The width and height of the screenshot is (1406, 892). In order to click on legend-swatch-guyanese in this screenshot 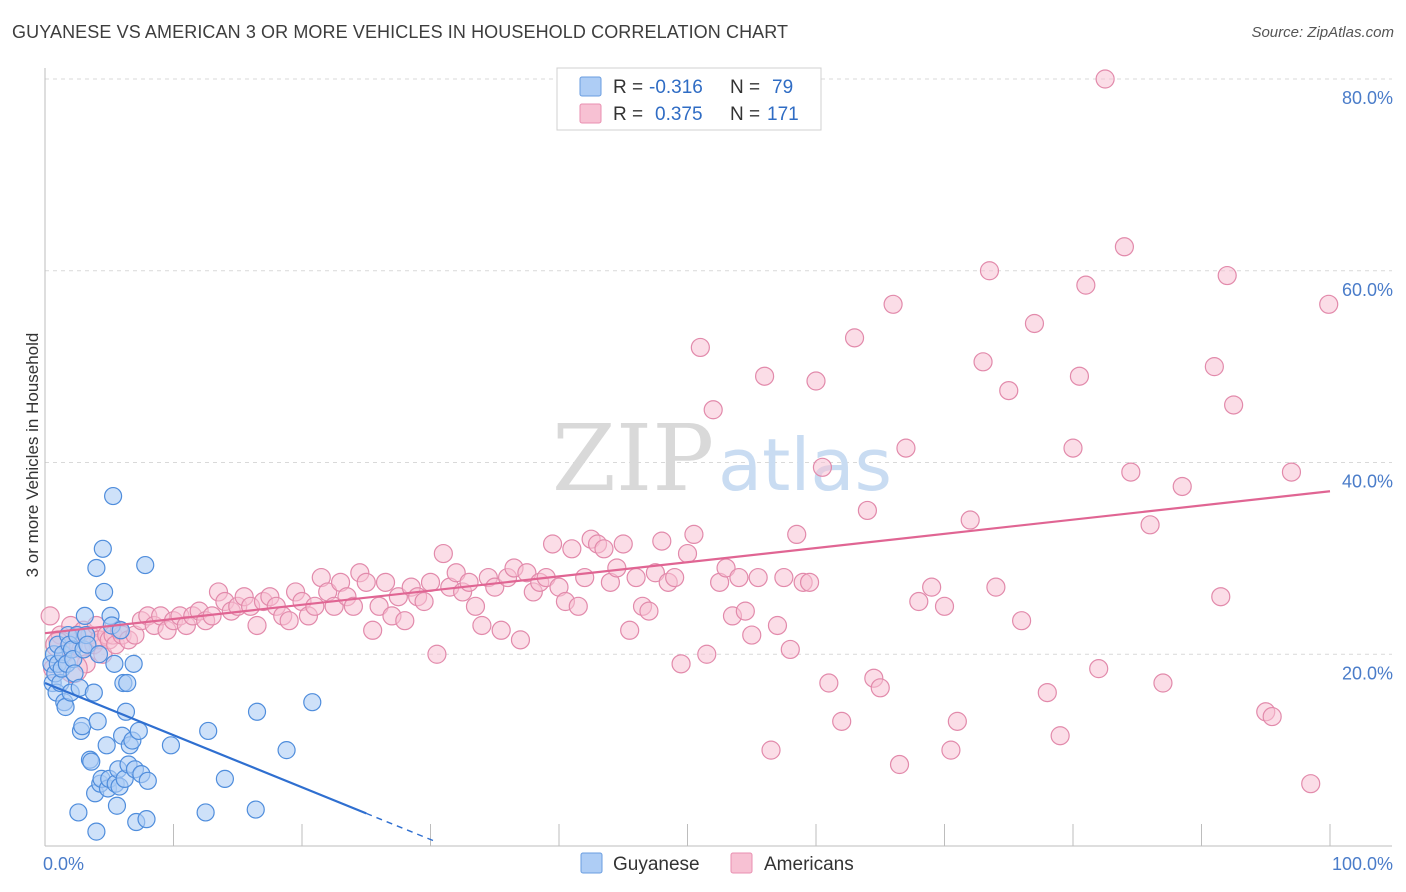, I will do `click(590, 86)`.